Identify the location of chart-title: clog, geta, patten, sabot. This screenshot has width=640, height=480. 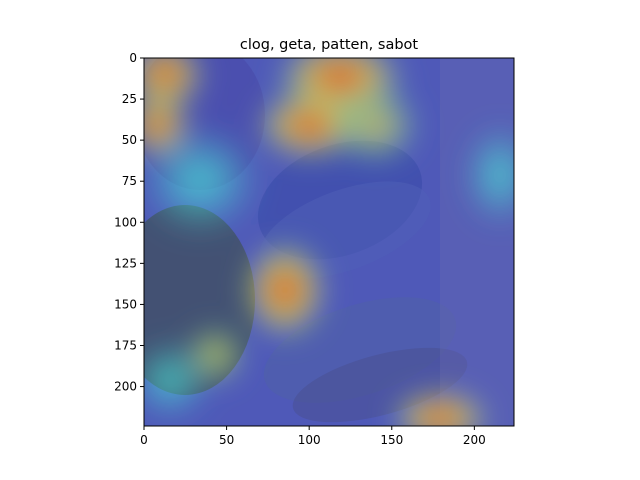
(329, 45).